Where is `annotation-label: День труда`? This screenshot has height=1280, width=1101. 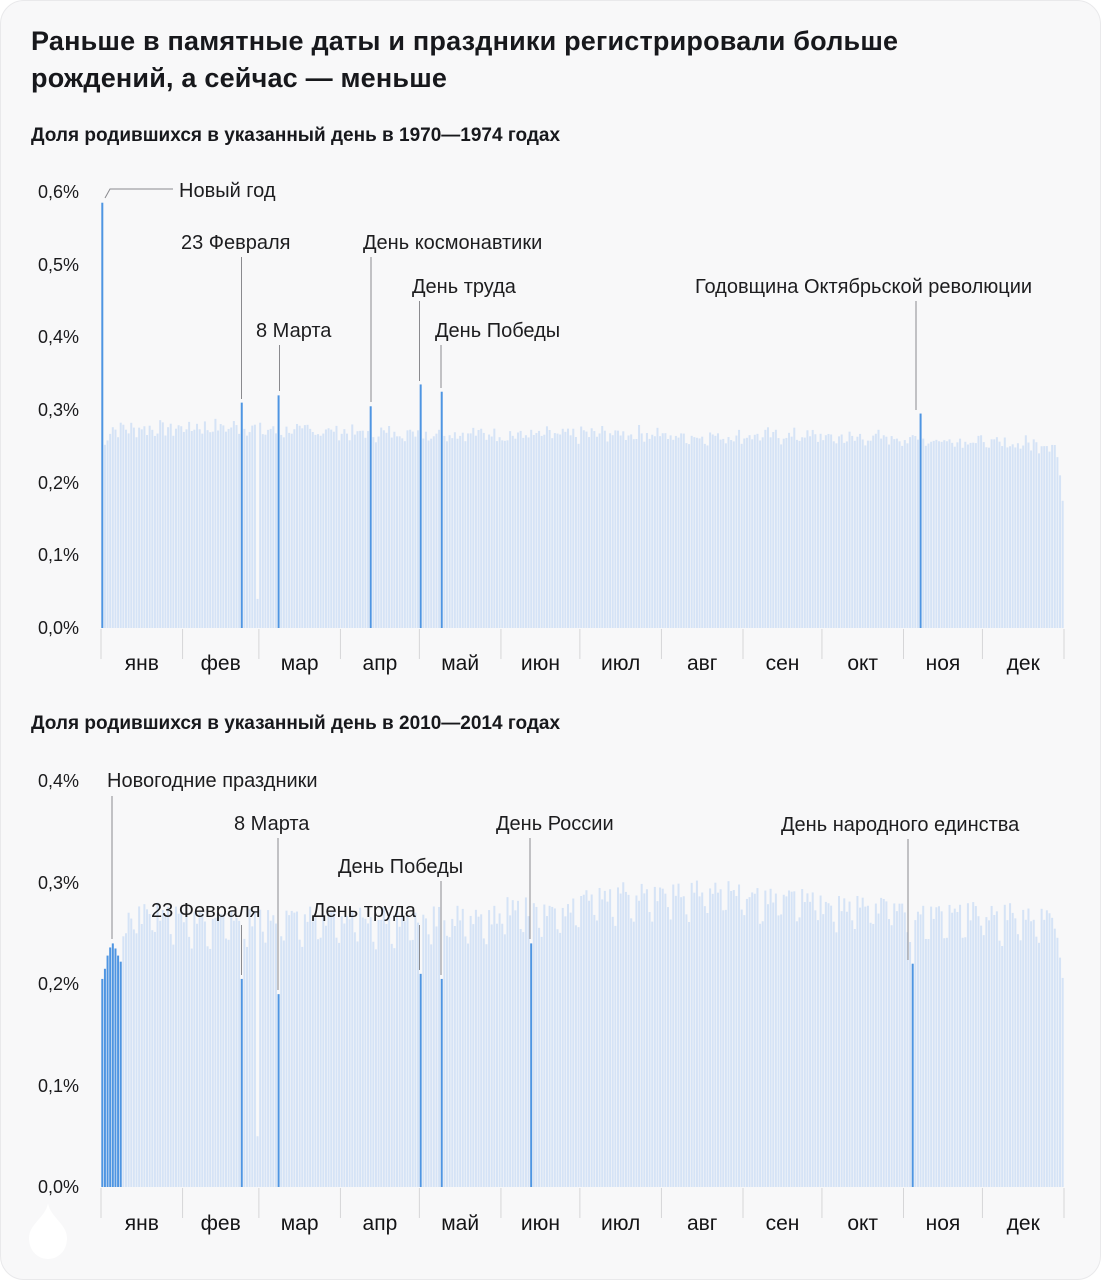
annotation-label: День труда is located at coordinates (364, 911).